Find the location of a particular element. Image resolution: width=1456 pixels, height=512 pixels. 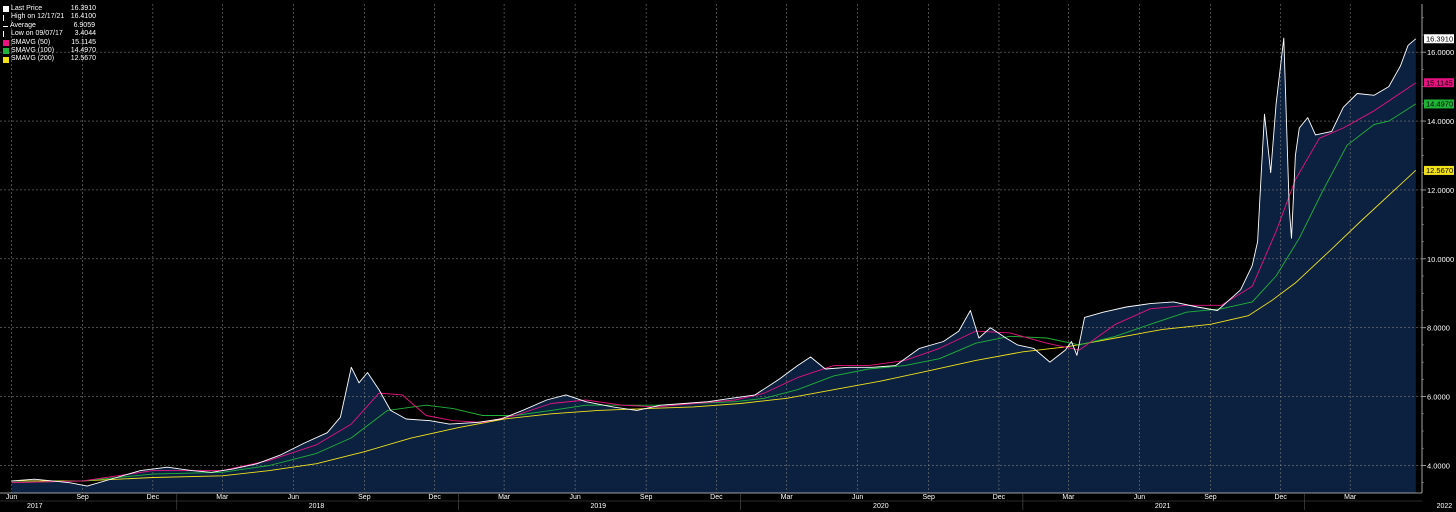

last-value-tag-label: 12.5670 is located at coordinates (1439, 170).